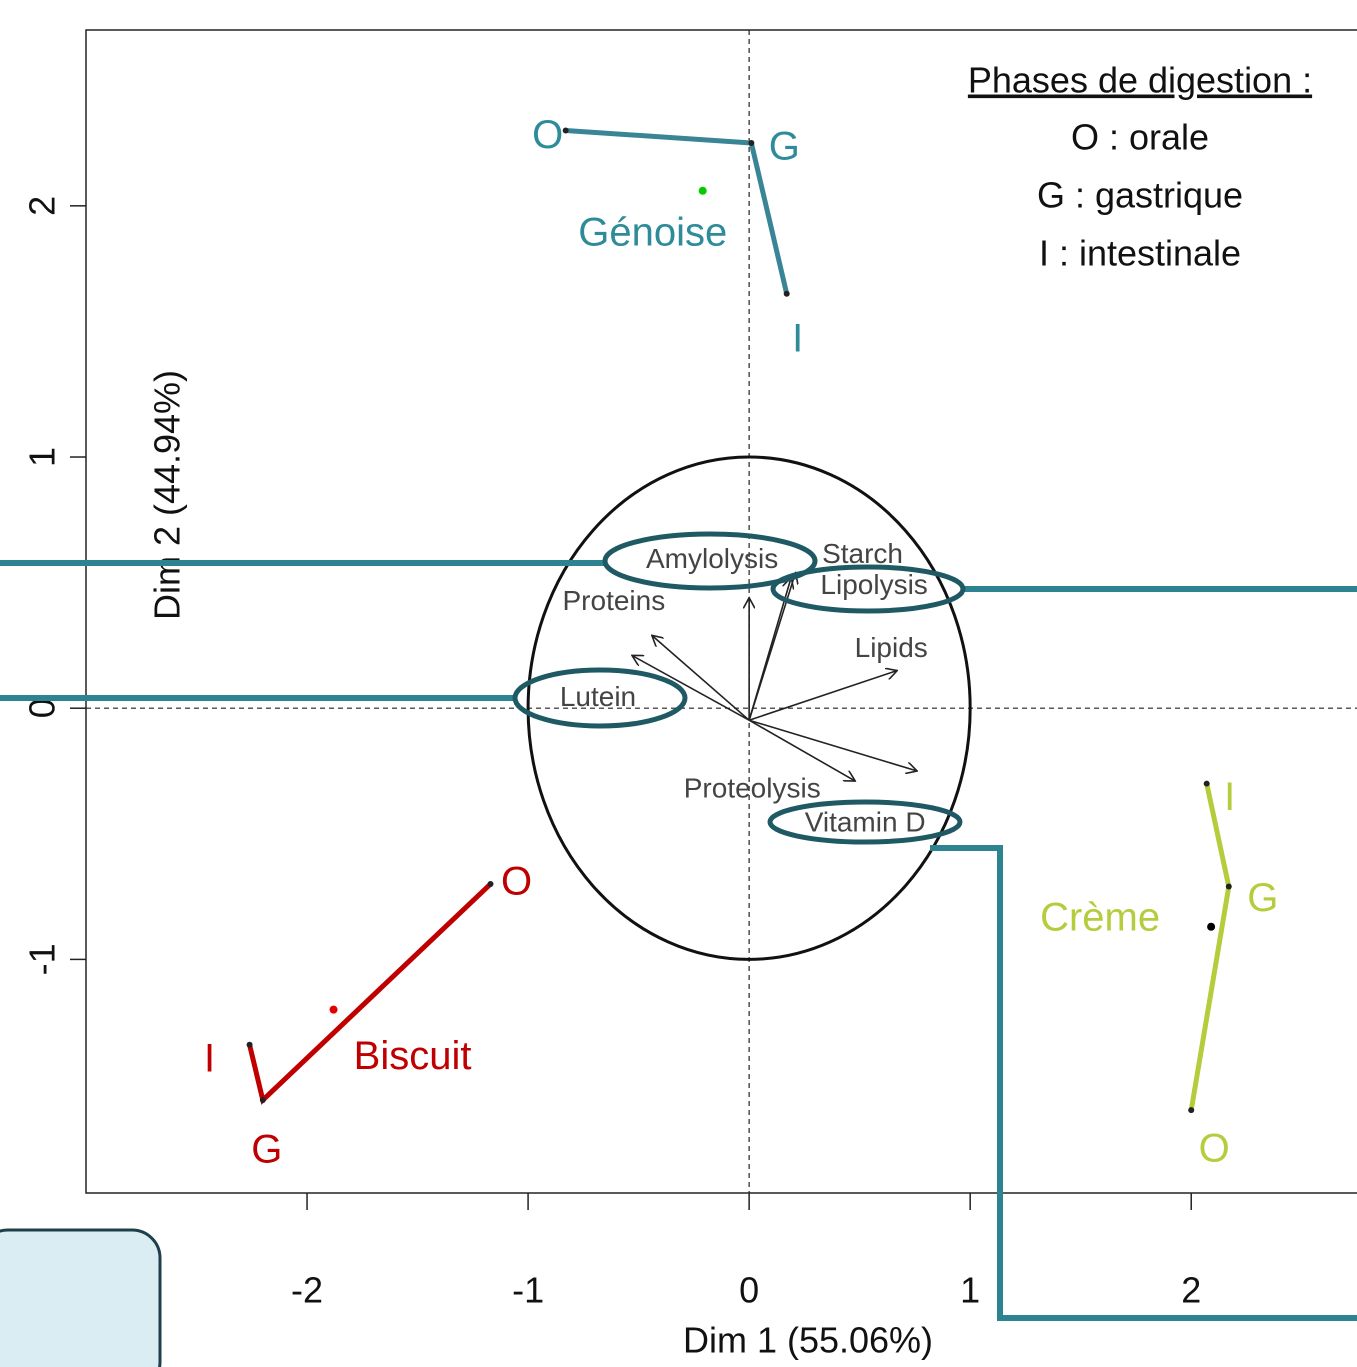 The image size is (1357, 1367). Describe the element at coordinates (652, 232) in the screenshot. I see `group-label: Génoise` at that location.